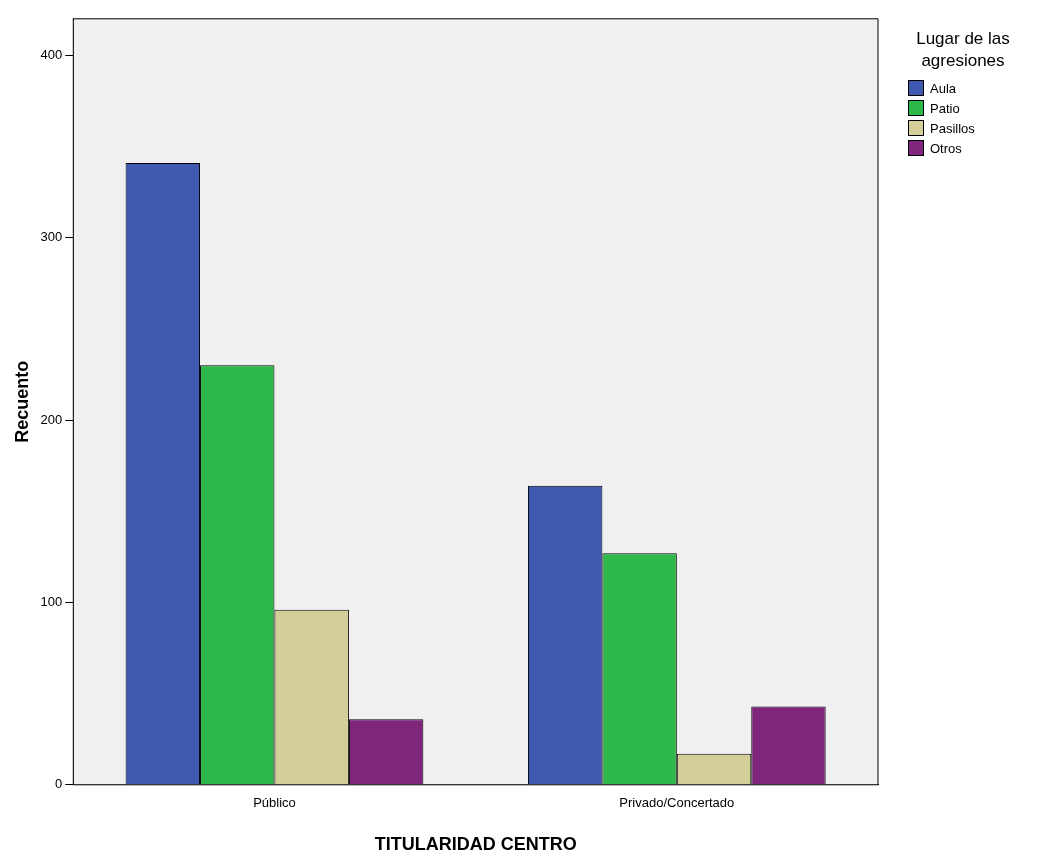 The width and height of the screenshot is (1053, 868). Describe the element at coordinates (59, 784) in the screenshot. I see `y-tick-label: 0` at that location.